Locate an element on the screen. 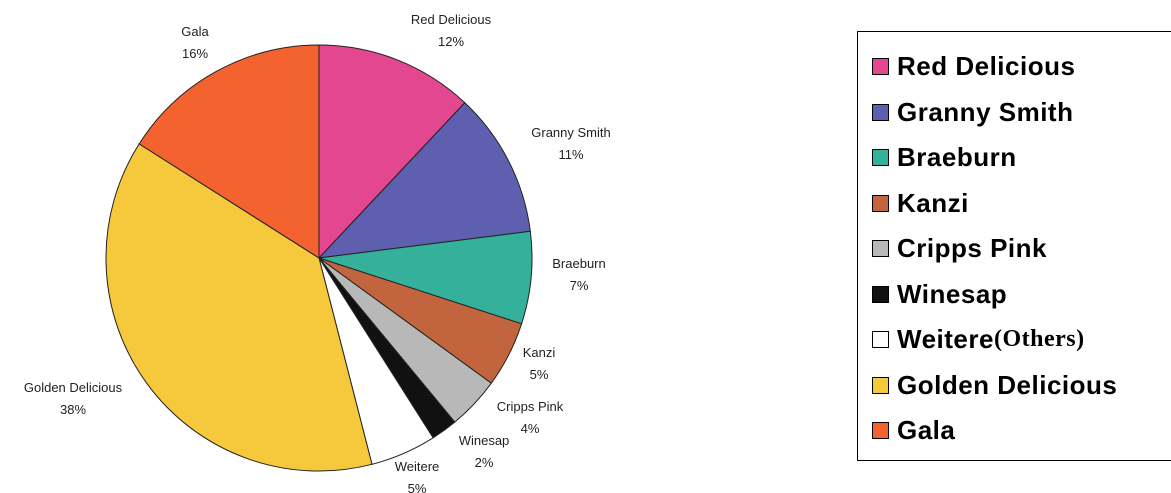 The height and width of the screenshot is (493, 1171). legend-item-cripps-pink: Cripps Pink is located at coordinates (1021, 249).